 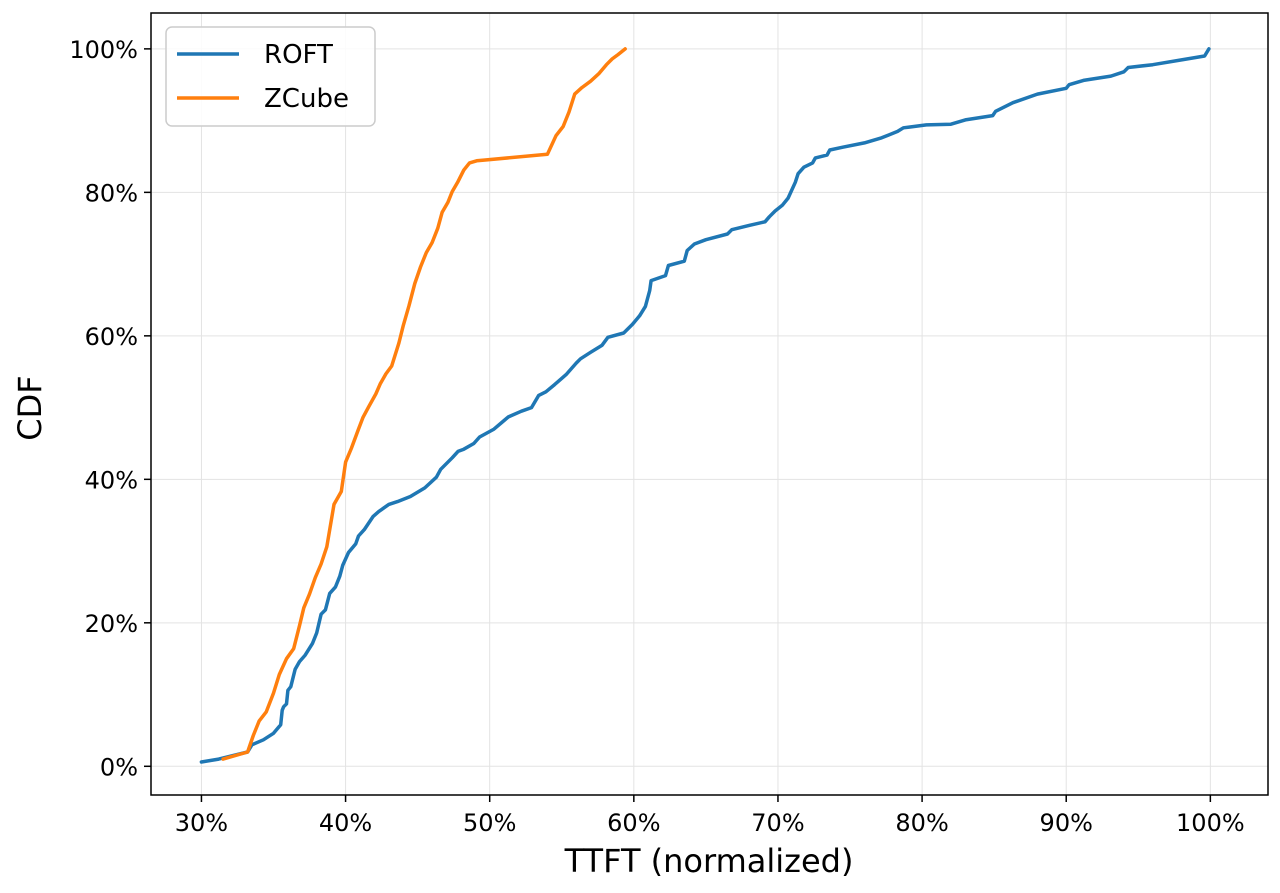 I want to click on legend-label-roft: ROFT, so click(x=298, y=55).